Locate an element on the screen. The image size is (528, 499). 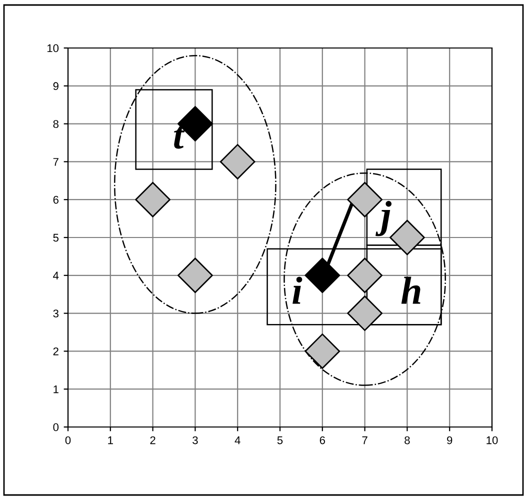
x-tick-label: 5 is located at coordinates (280, 440).